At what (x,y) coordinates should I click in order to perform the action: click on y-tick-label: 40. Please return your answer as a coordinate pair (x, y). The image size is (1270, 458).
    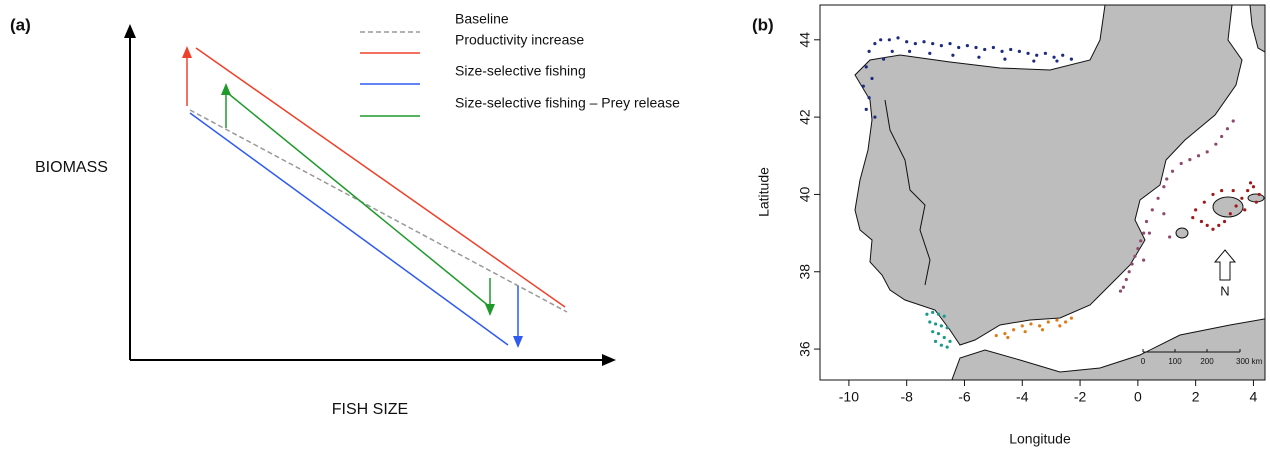
    Looking at the image, I should click on (805, 194).